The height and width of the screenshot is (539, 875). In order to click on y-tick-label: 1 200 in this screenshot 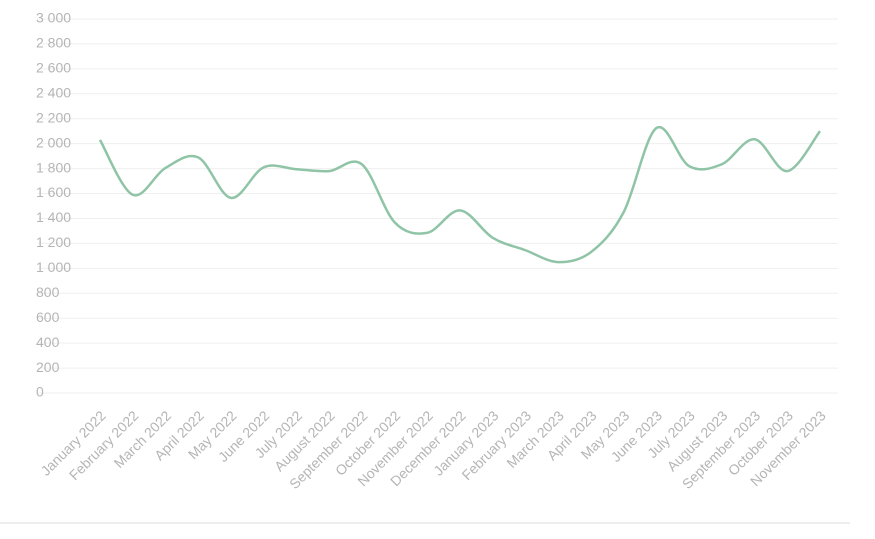, I will do `click(53, 242)`.